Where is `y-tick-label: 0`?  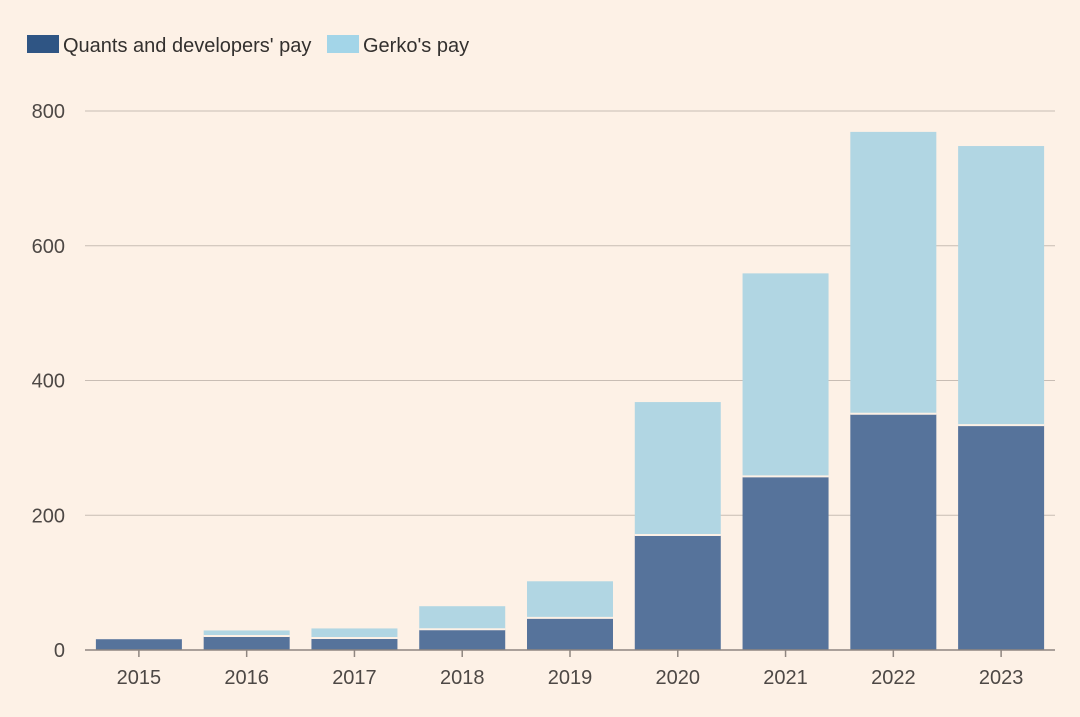
y-tick-label: 0 is located at coordinates (59, 651).